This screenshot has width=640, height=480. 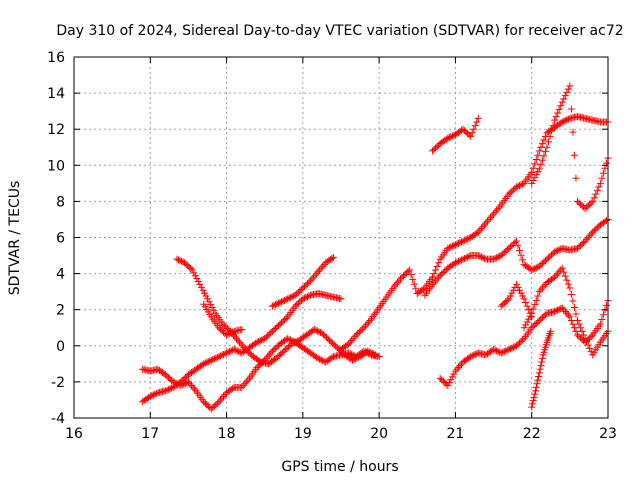 What do you see at coordinates (608, 434) in the screenshot?
I see `x-tick-label: 23` at bounding box center [608, 434].